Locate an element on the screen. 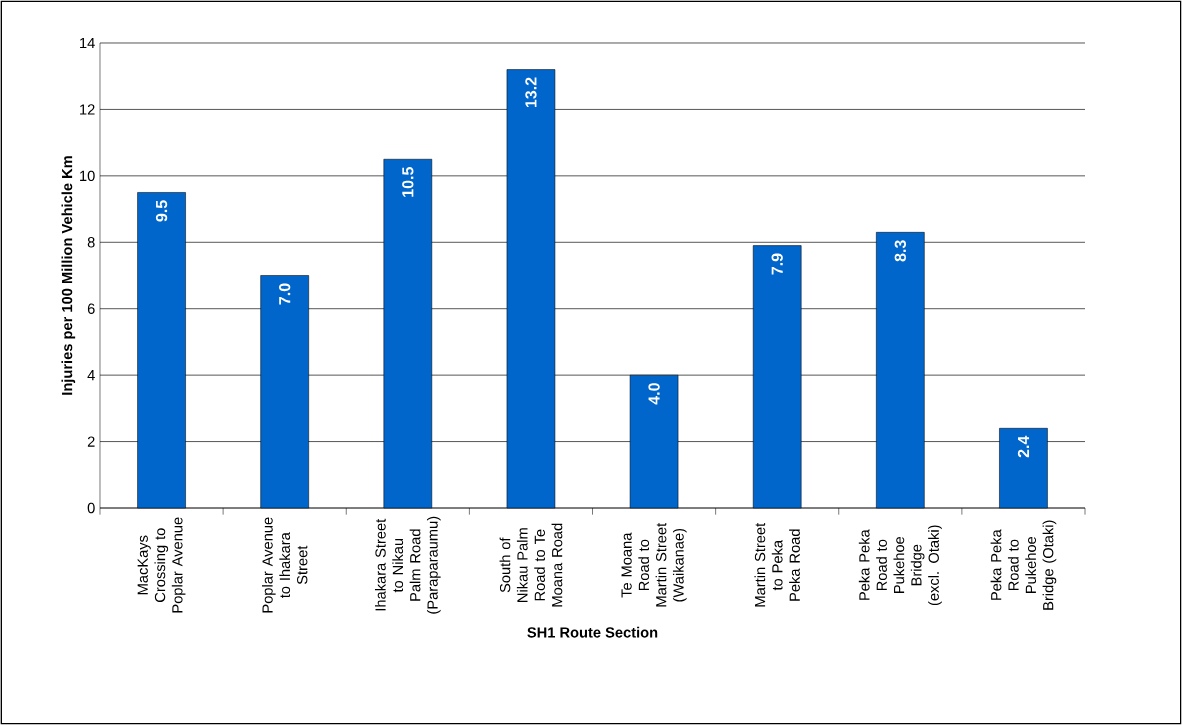 Image resolution: width=1182 pixels, height=725 pixels. x-tick-label: South of Nikau Palm Road to Te Moana Road is located at coordinates (531, 565).